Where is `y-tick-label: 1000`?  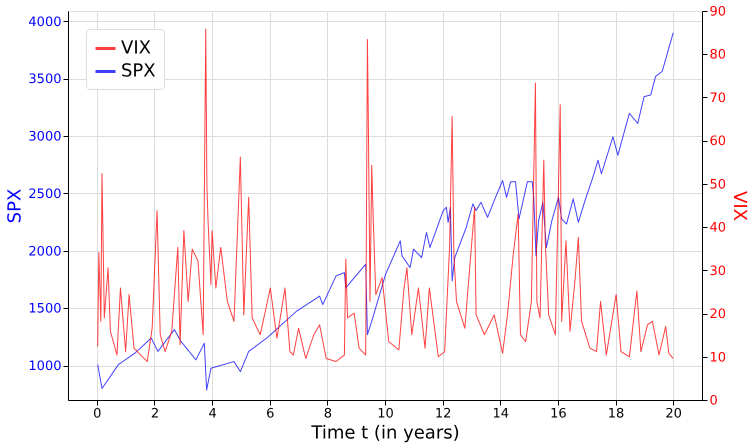 y-tick-label: 1000 is located at coordinates (45, 366).